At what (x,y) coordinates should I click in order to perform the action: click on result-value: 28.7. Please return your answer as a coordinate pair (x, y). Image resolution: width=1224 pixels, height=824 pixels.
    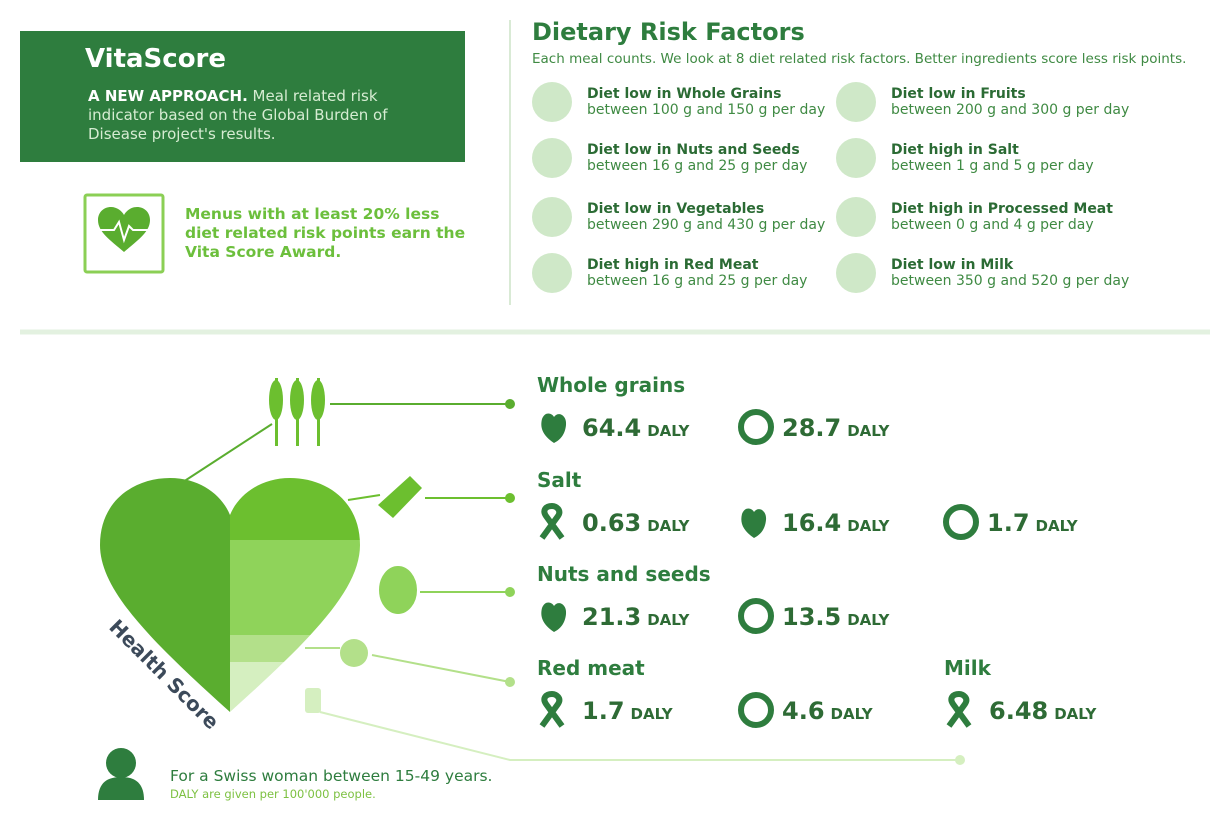
    Looking at the image, I should click on (811, 428).